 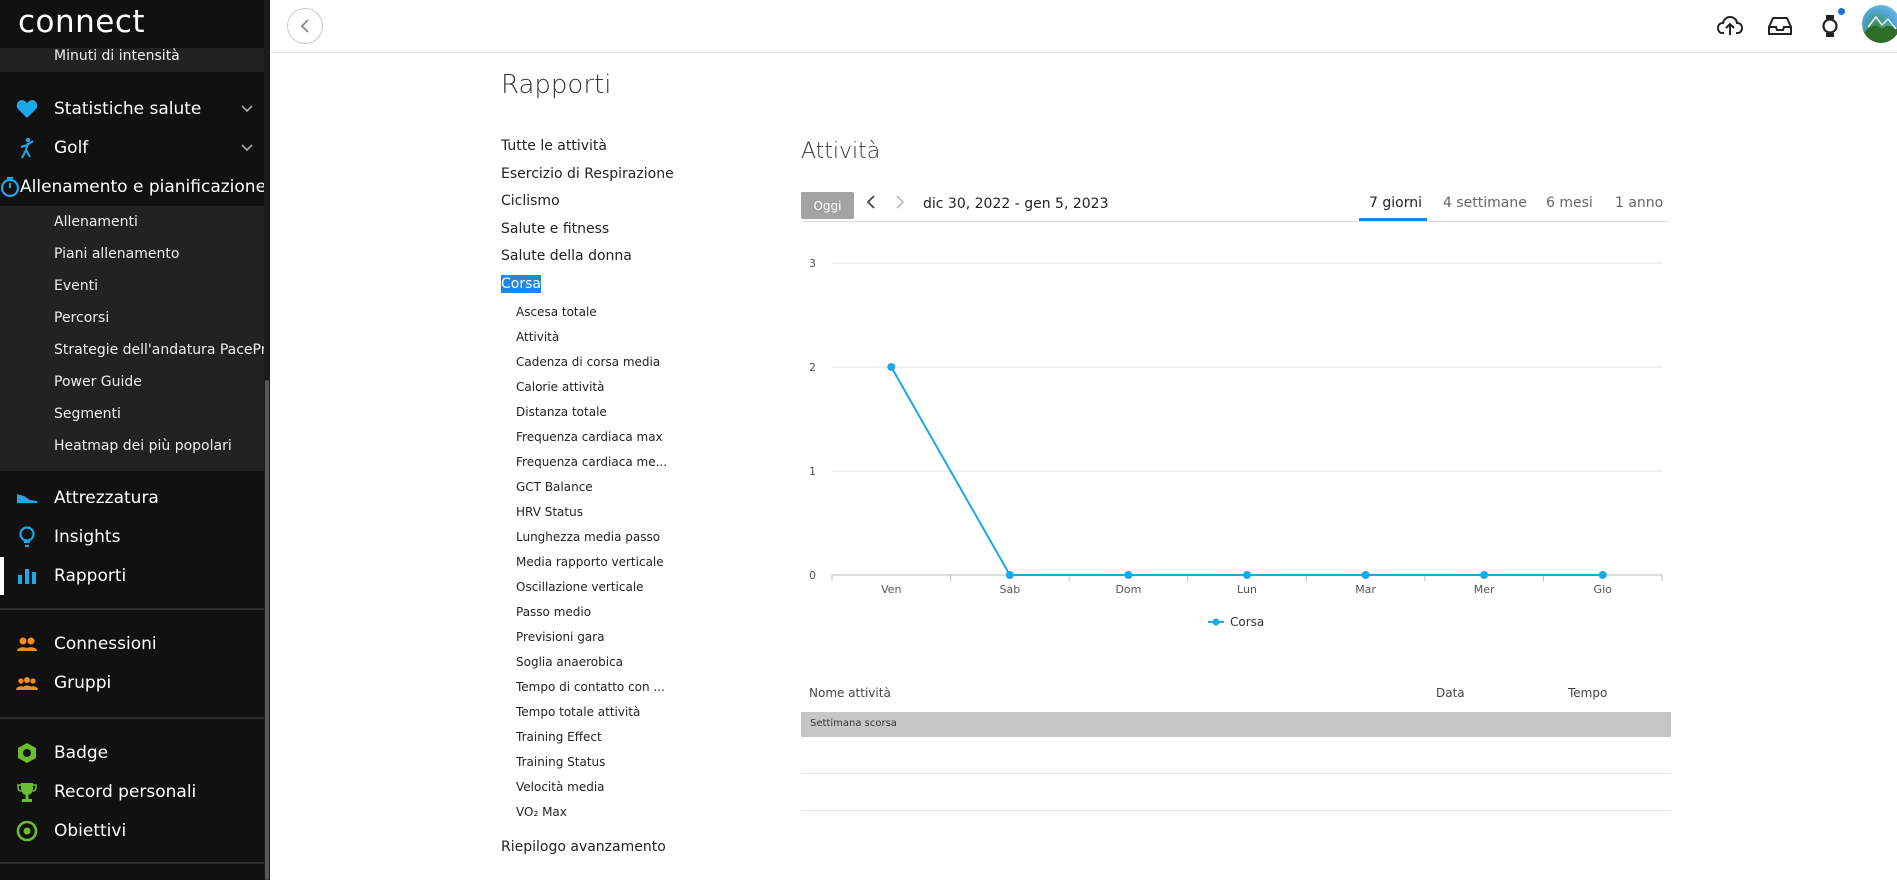 What do you see at coordinates (1603, 589) in the screenshot?
I see `x-tick-label: Gio` at bounding box center [1603, 589].